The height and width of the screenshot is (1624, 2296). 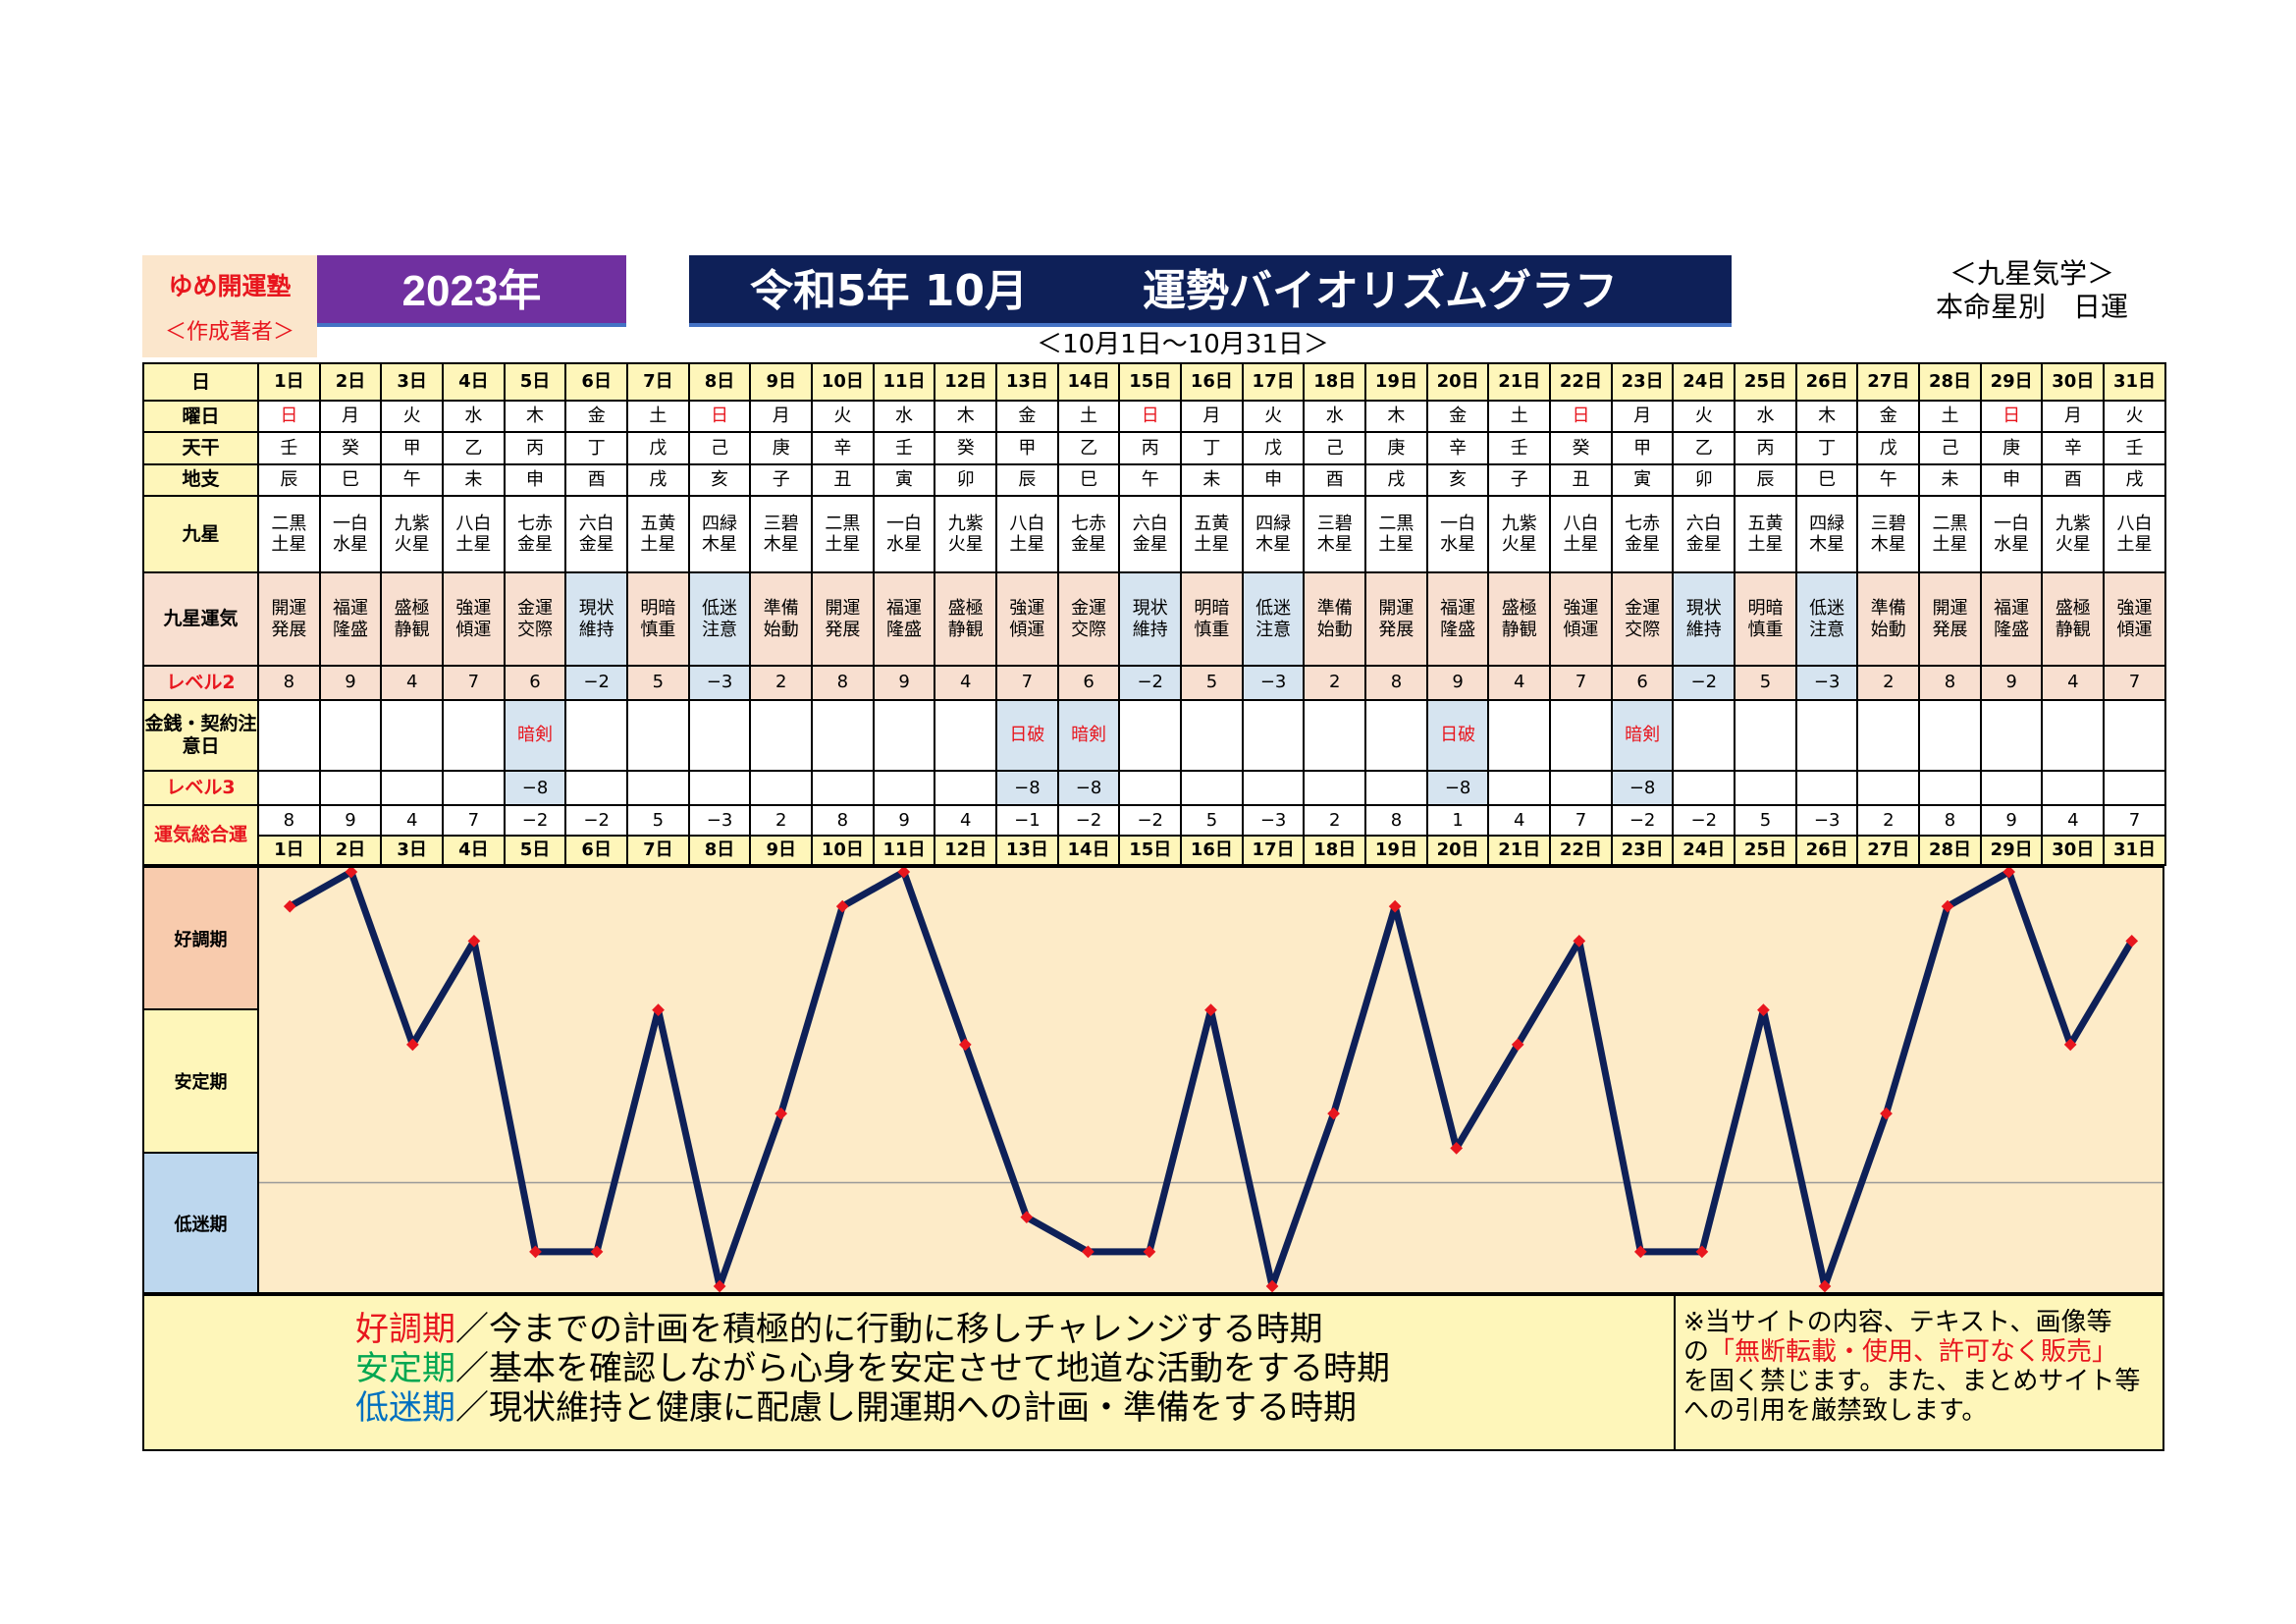 I want to click on cell-line2: 静観, so click(x=1519, y=629).